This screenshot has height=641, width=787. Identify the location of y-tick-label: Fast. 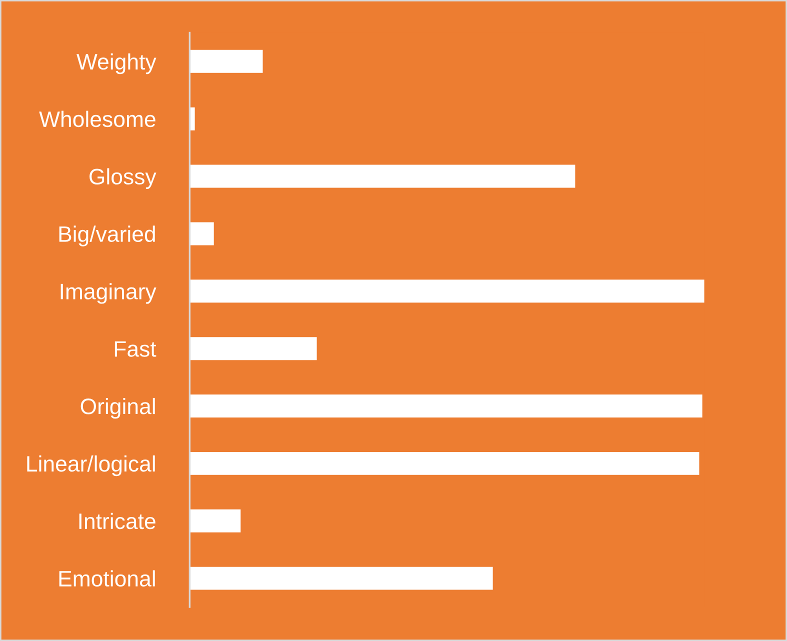
(135, 349).